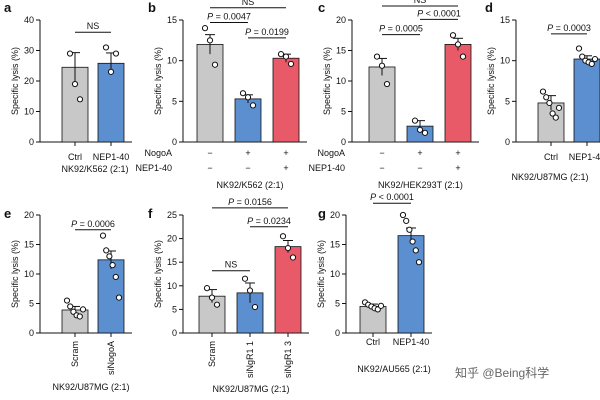 Image resolution: width=600 pixels, height=400 pixels. I want to click on y-tick-label: 30, so click(29, 51).